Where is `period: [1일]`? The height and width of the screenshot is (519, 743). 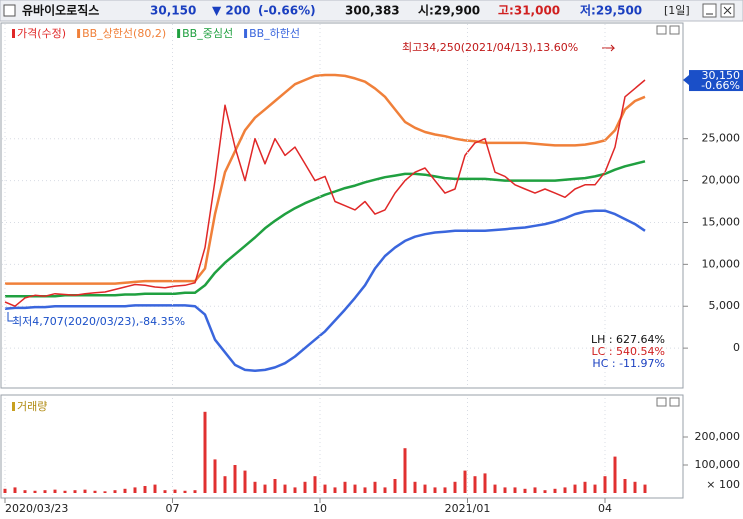 period: [1일] is located at coordinates (677, 10).